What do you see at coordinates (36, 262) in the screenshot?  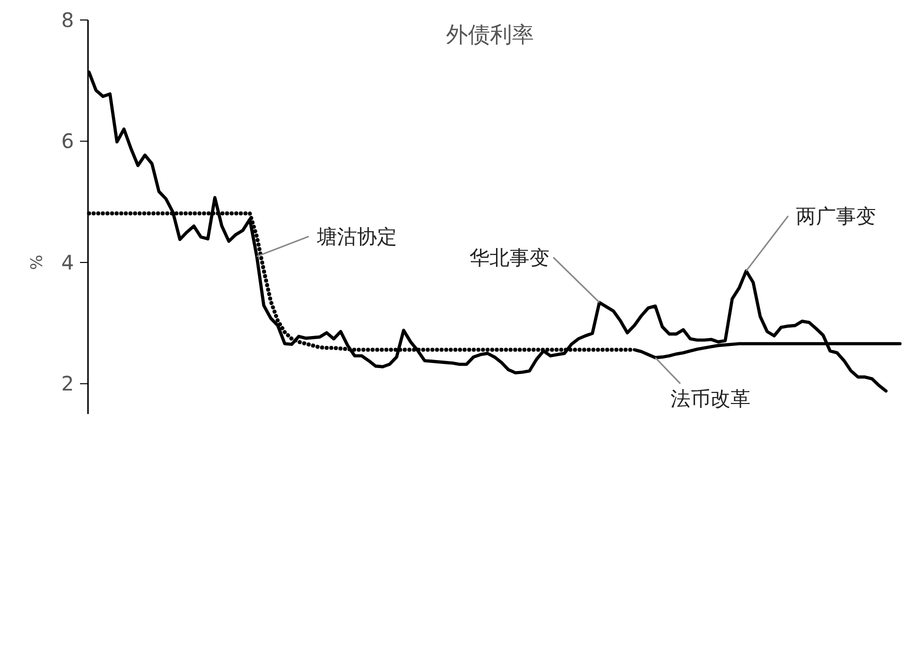 I see `y-axis-title: %` at bounding box center [36, 262].